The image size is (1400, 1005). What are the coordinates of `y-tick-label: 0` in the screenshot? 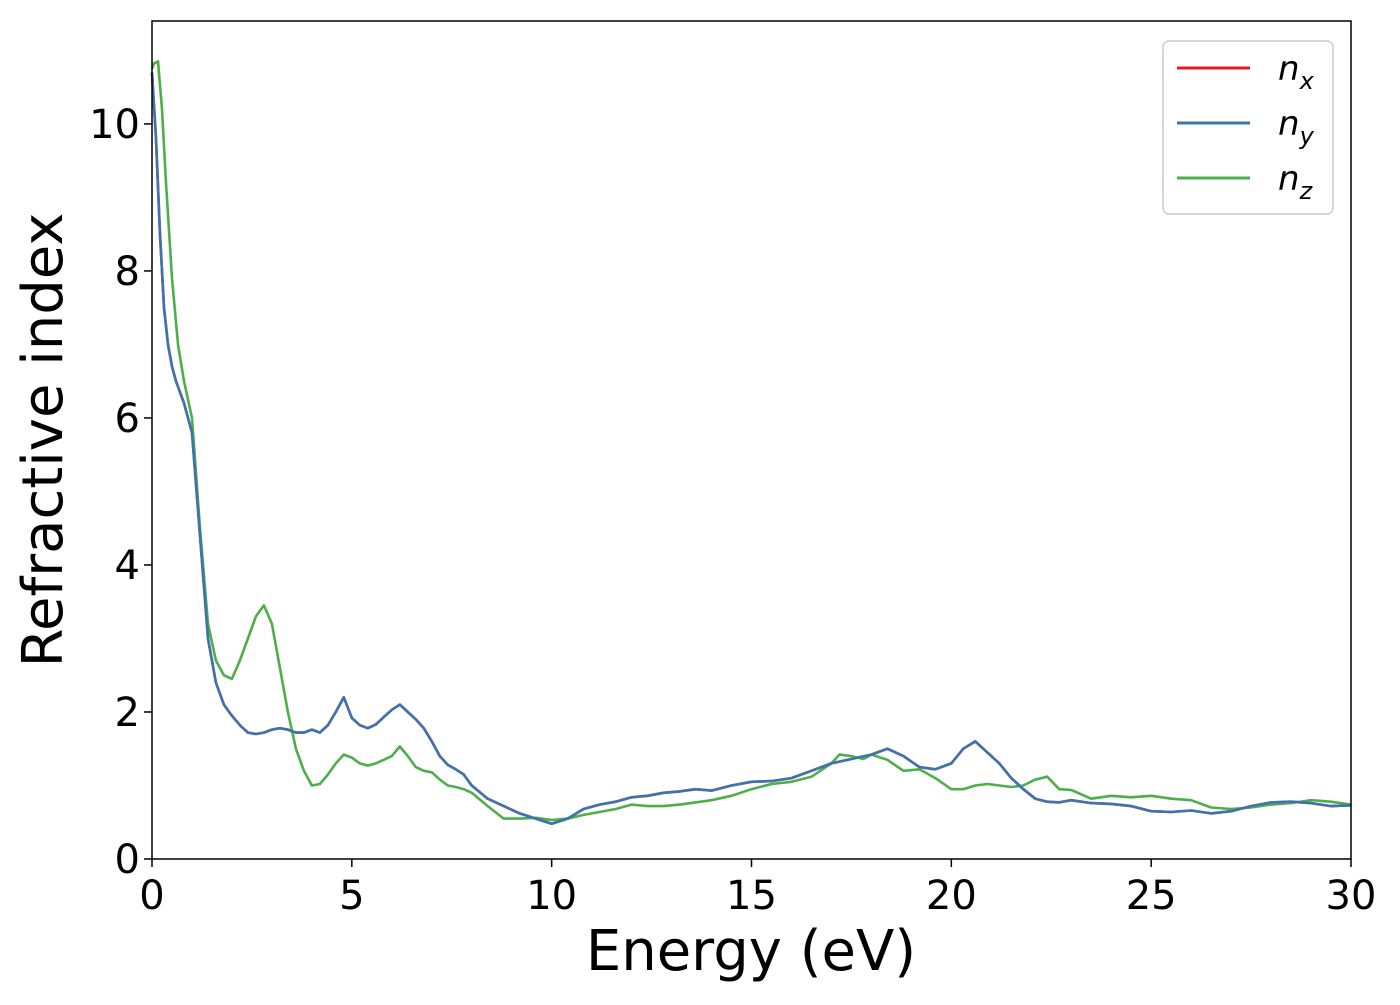 It's located at (127, 860).